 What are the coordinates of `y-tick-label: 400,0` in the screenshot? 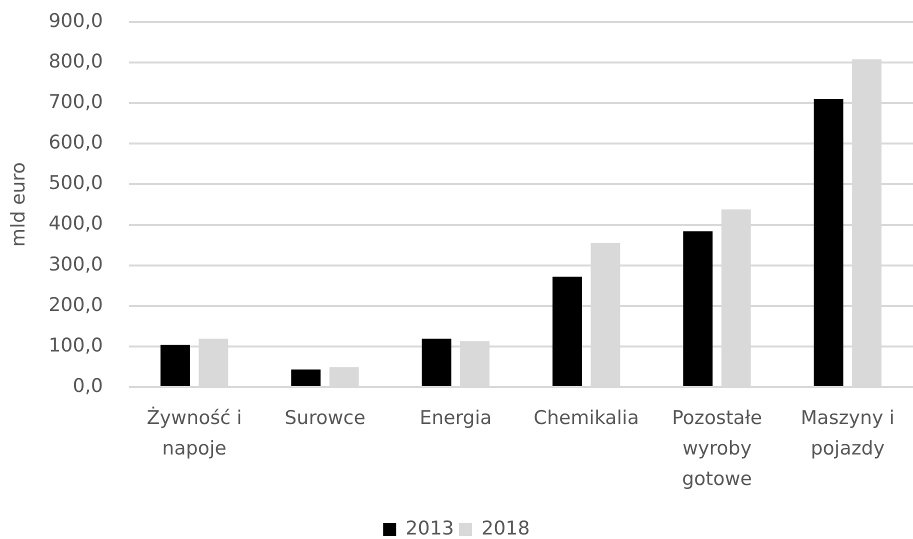 It's located at (75, 223).